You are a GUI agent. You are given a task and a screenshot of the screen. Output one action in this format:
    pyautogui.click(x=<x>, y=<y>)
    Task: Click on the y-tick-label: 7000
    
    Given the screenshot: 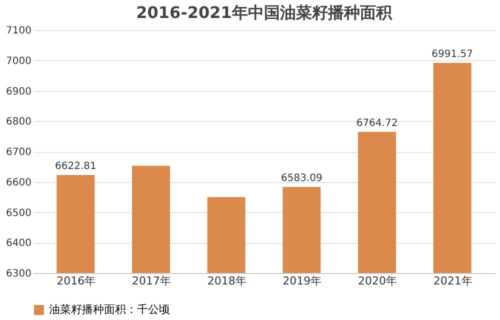 What is the action you would take?
    pyautogui.click(x=19, y=61)
    